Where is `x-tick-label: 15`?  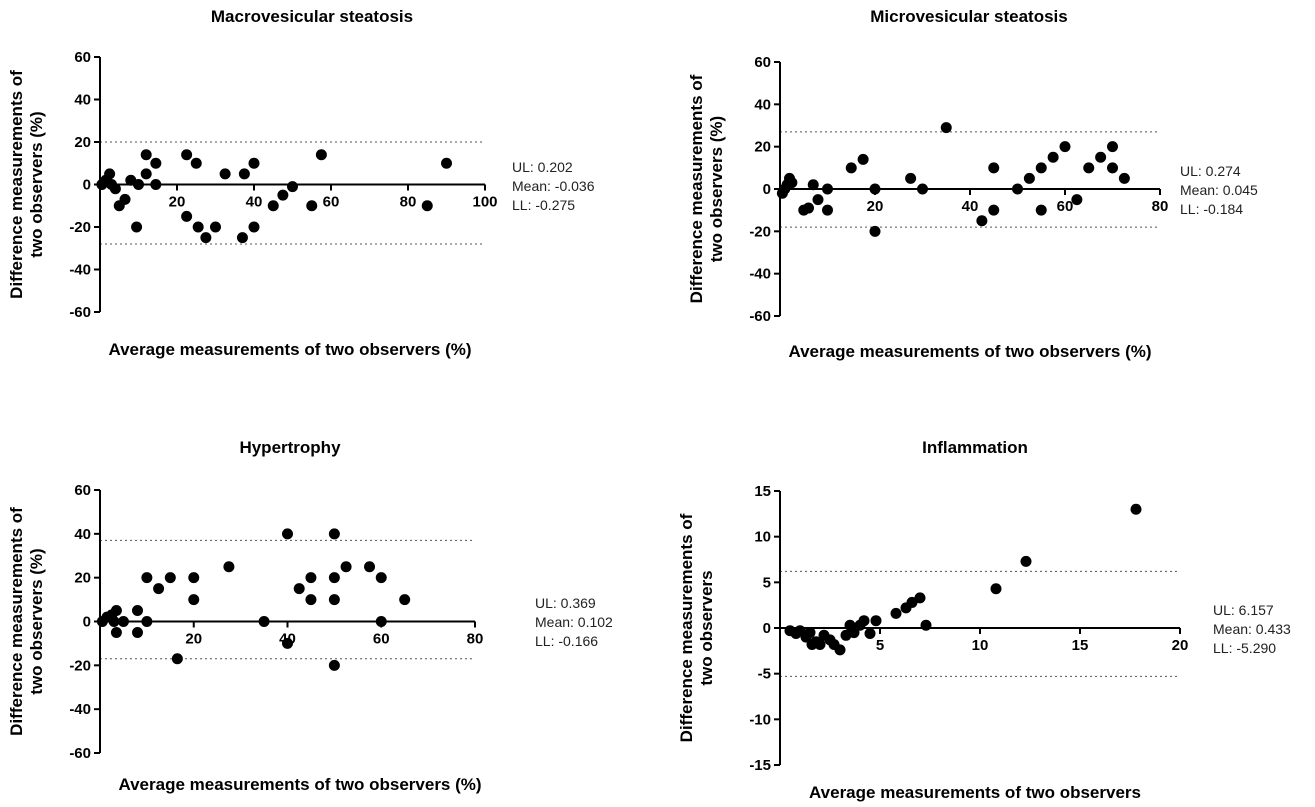 x-tick-label: 15 is located at coordinates (1080, 645).